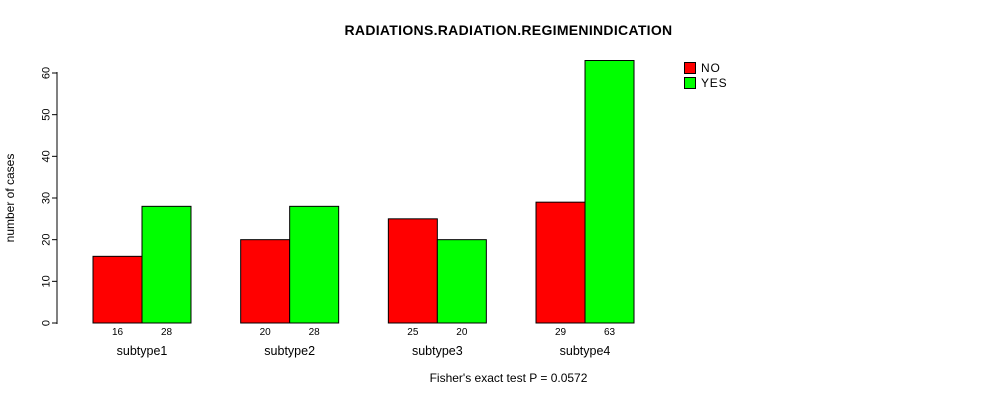 The height and width of the screenshot is (400, 990). What do you see at coordinates (142, 351) in the screenshot?
I see `category-label: subtype1` at bounding box center [142, 351].